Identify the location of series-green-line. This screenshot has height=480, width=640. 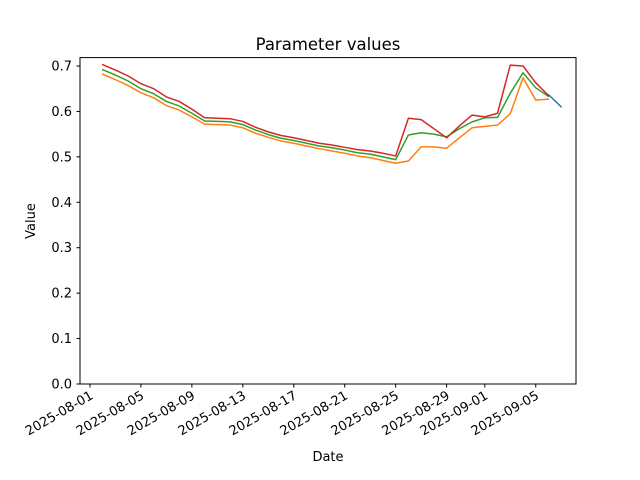
(325, 114).